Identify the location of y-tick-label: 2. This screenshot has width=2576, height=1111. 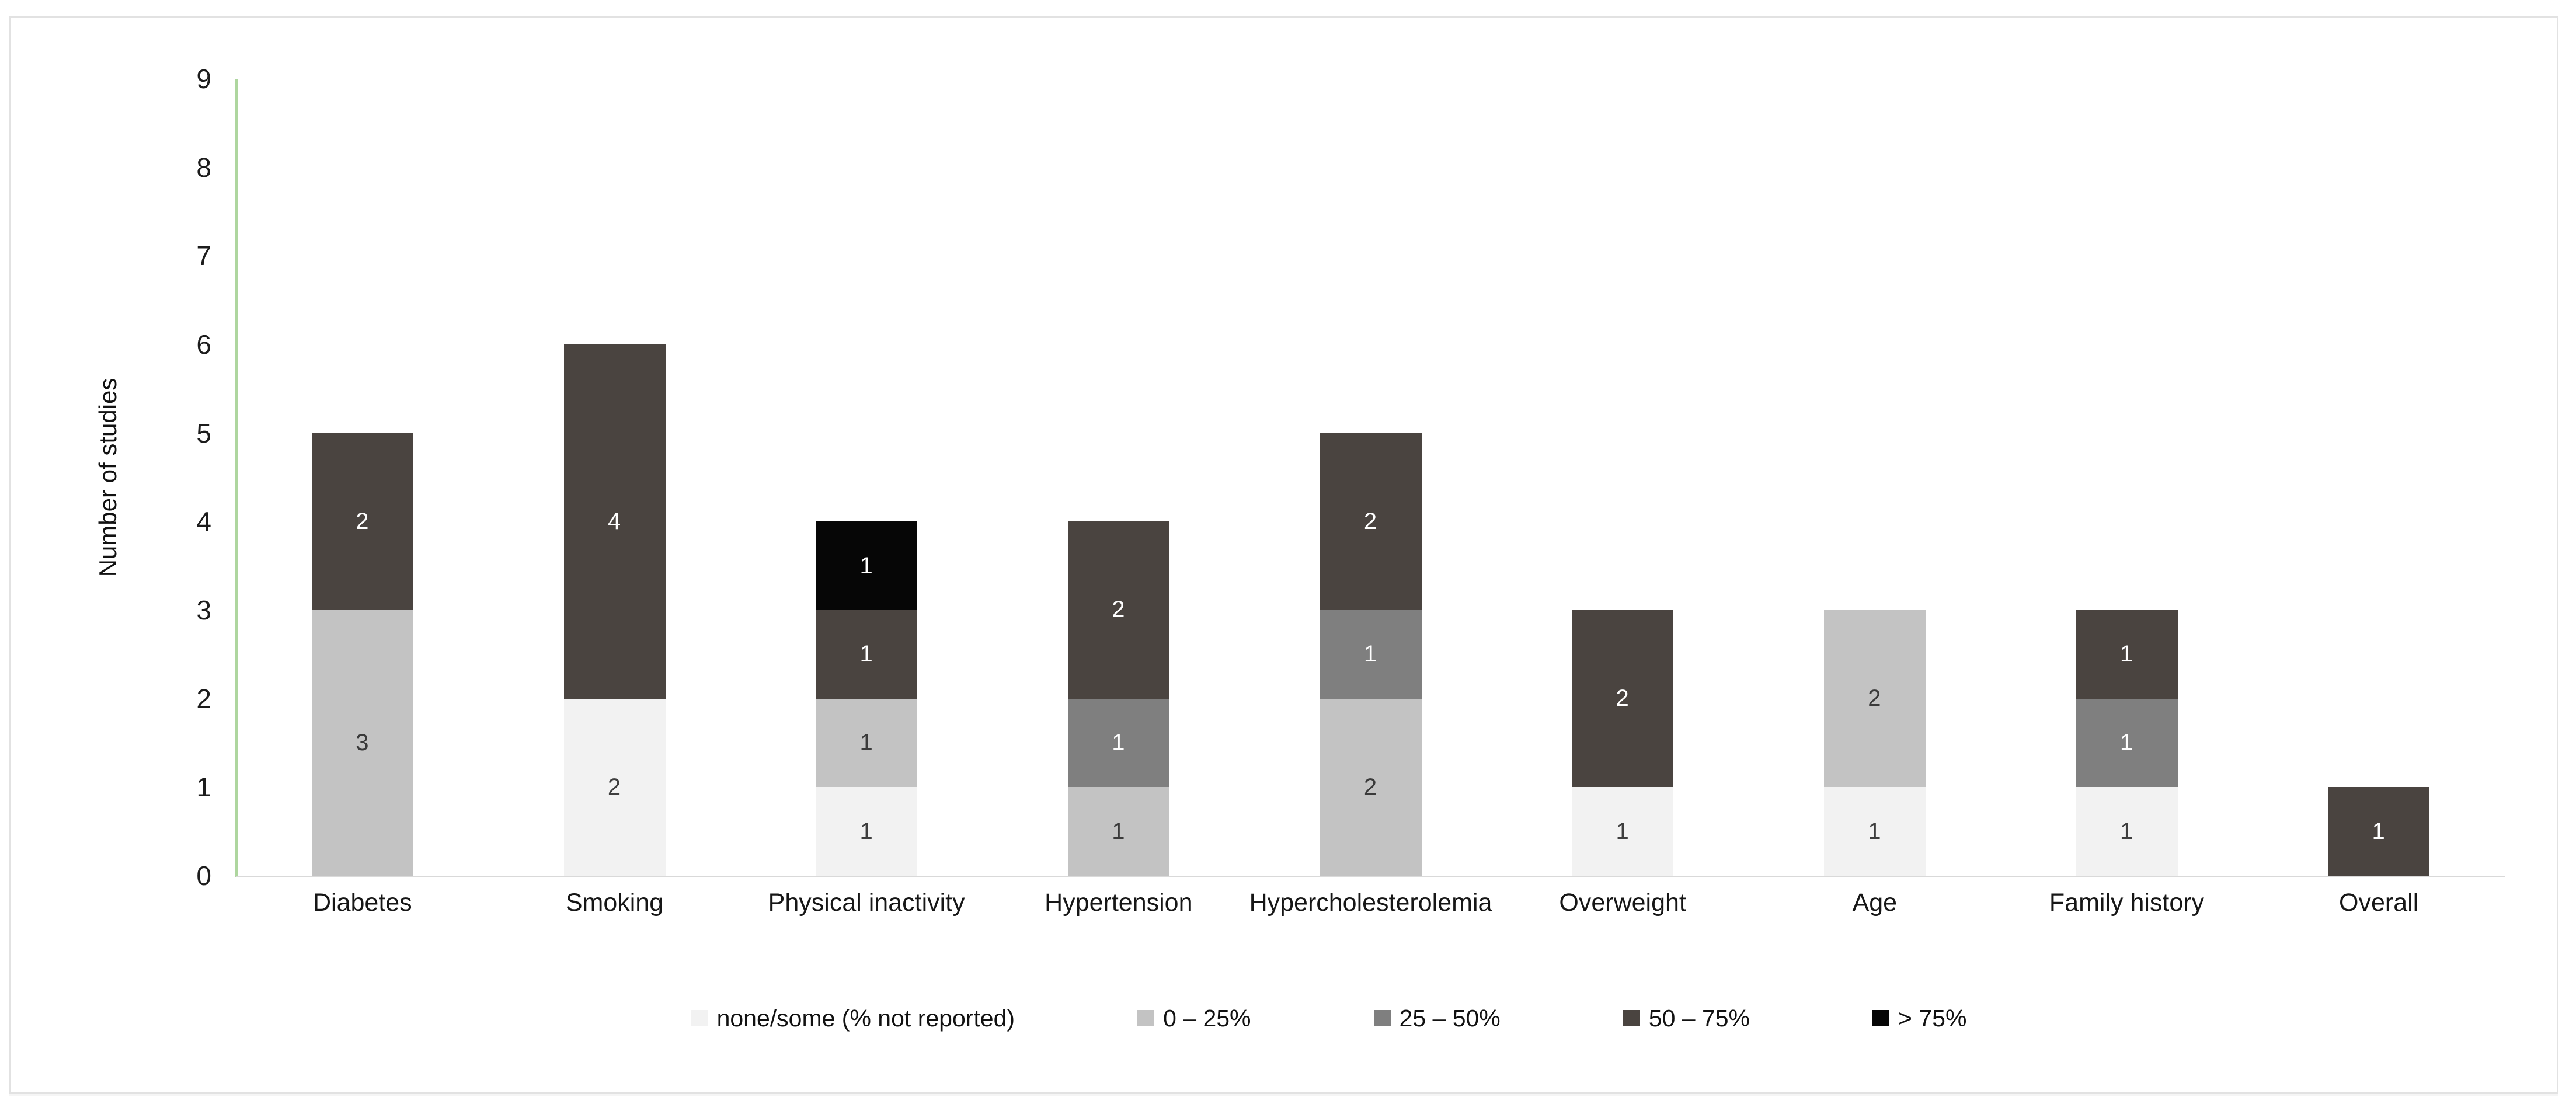
(203, 698).